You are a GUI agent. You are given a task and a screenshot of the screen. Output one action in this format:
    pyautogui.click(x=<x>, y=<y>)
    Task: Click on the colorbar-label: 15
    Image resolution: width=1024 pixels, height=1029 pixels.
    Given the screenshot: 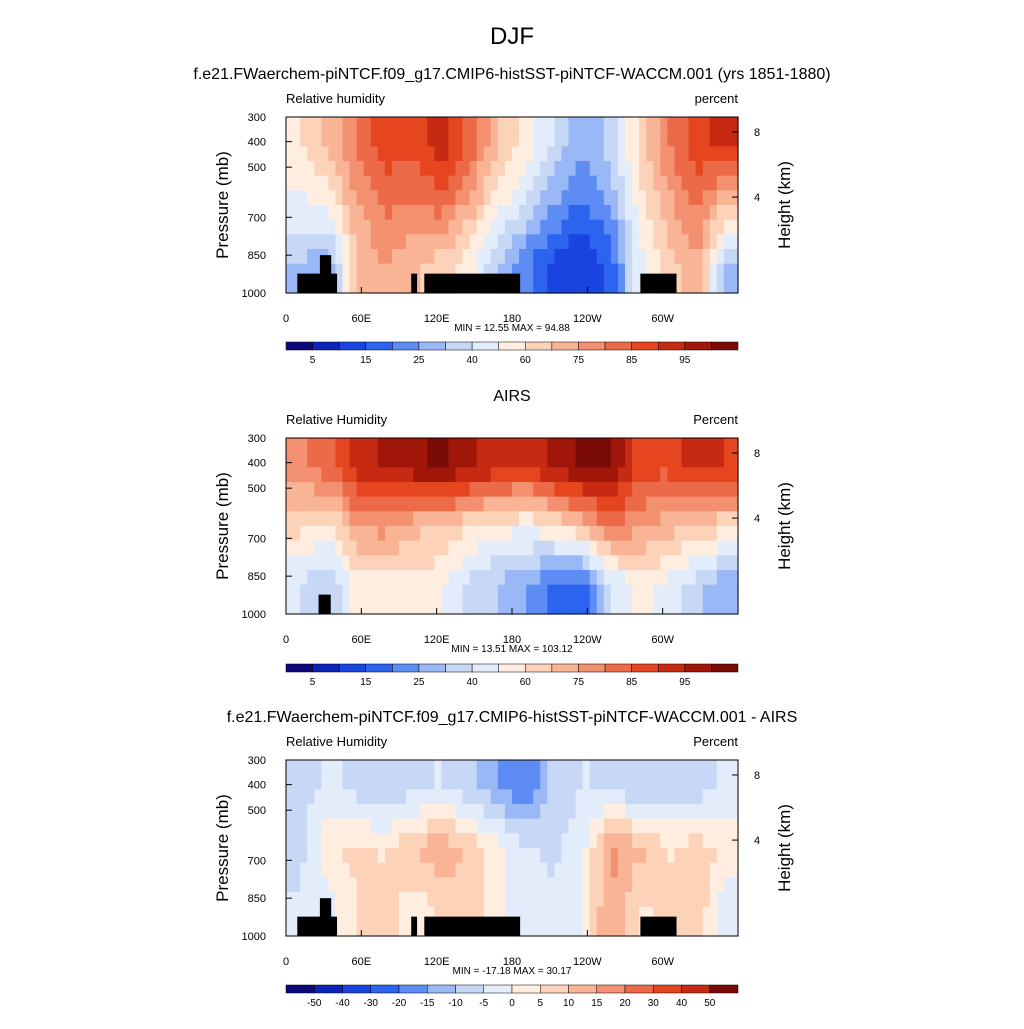 What is the action you would take?
    pyautogui.click(x=366, y=682)
    